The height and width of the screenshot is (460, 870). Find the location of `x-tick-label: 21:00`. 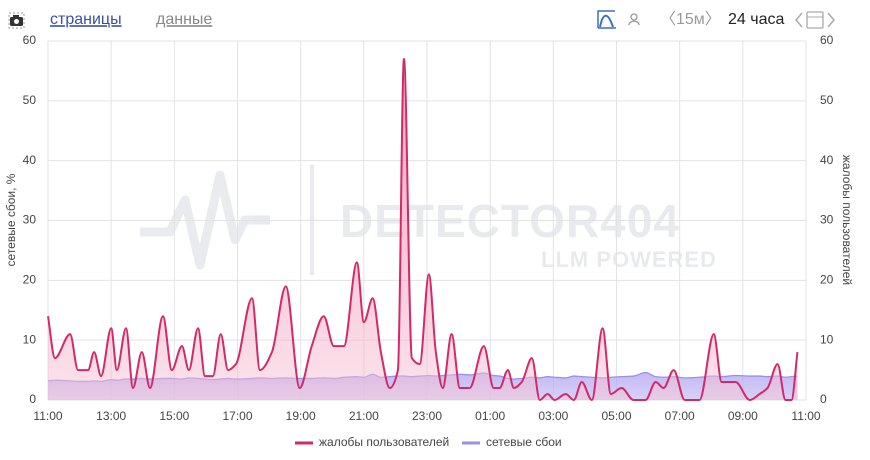

x-tick-label: 21:00 is located at coordinates (364, 416).